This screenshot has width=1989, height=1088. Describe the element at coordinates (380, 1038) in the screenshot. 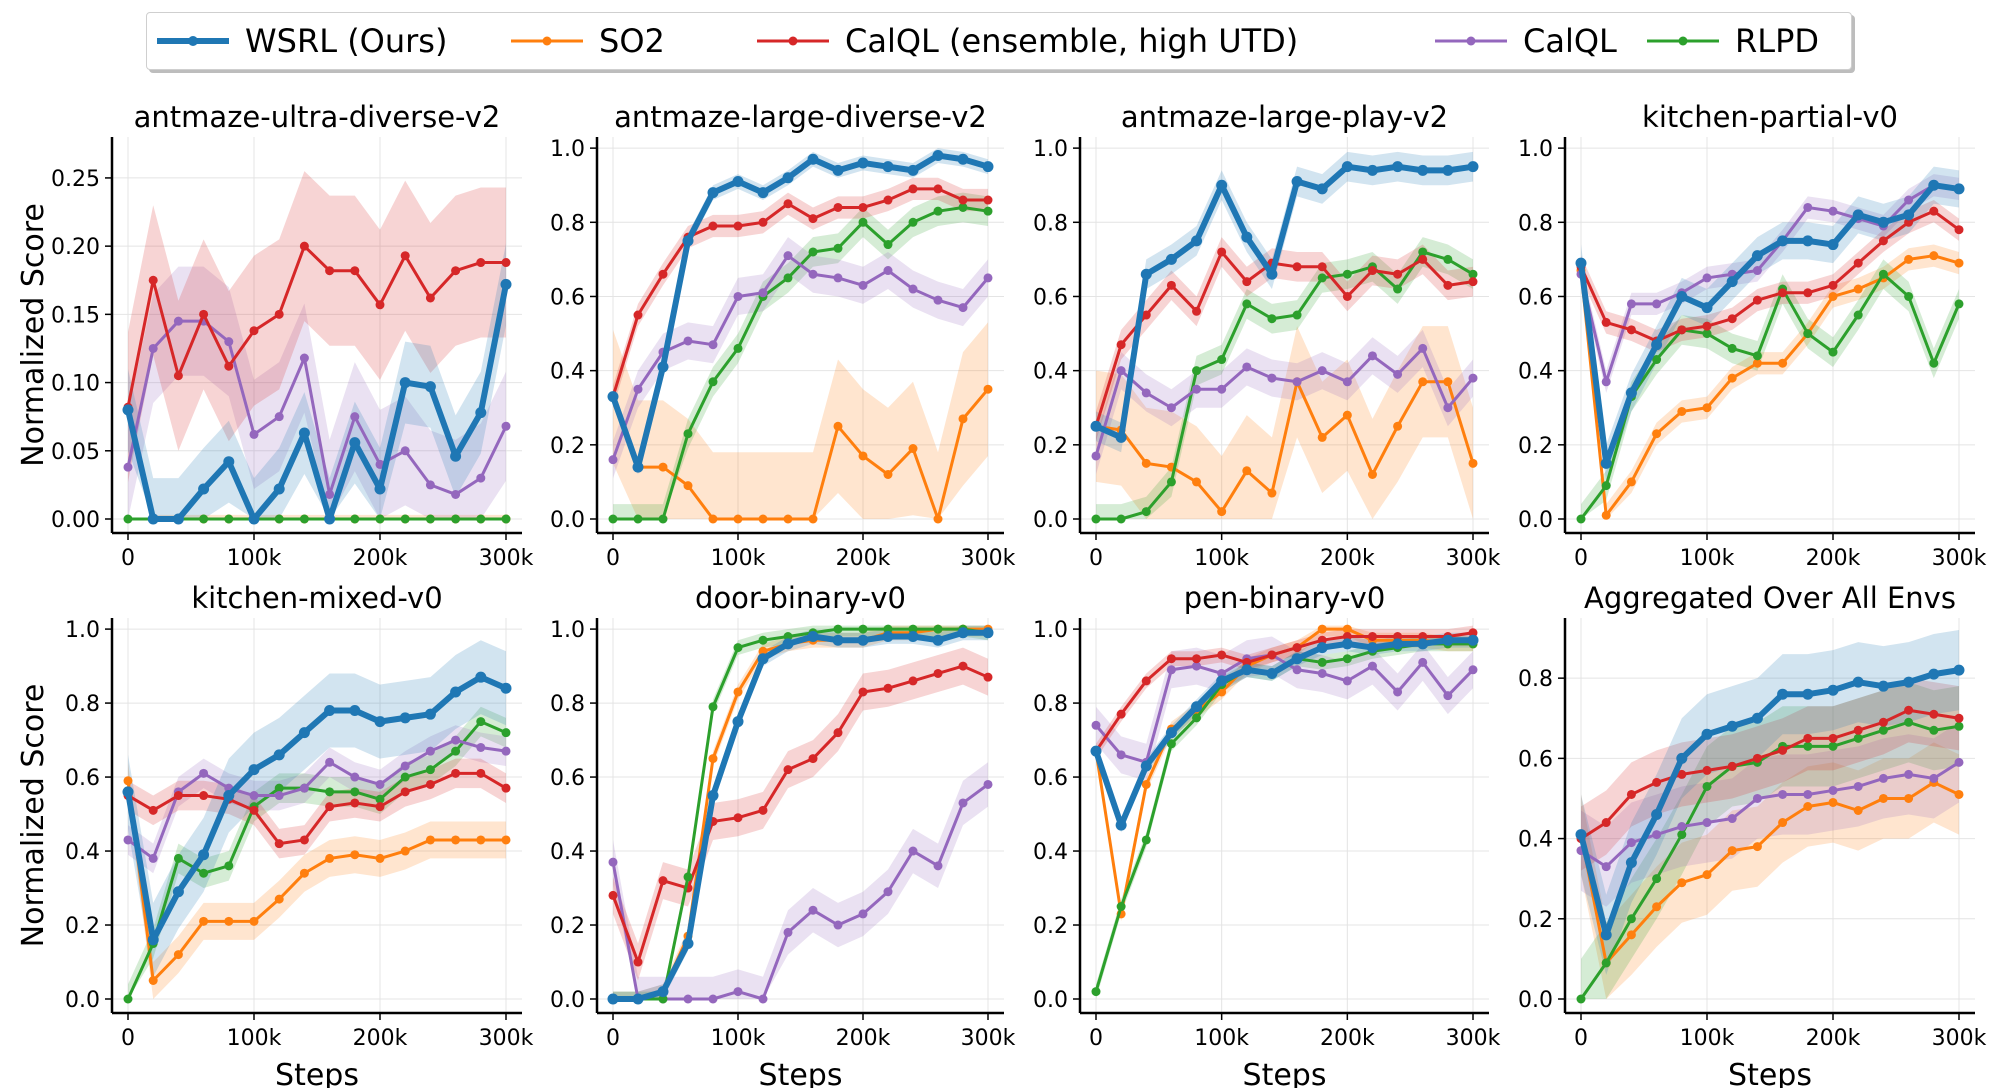

I see `x-tick-label: 200k` at that location.